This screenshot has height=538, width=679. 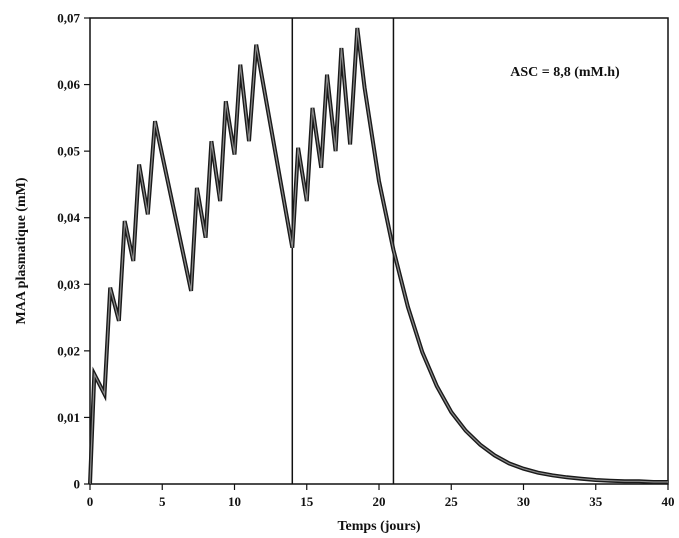 I want to click on x-tick-label: 40, so click(x=668, y=501).